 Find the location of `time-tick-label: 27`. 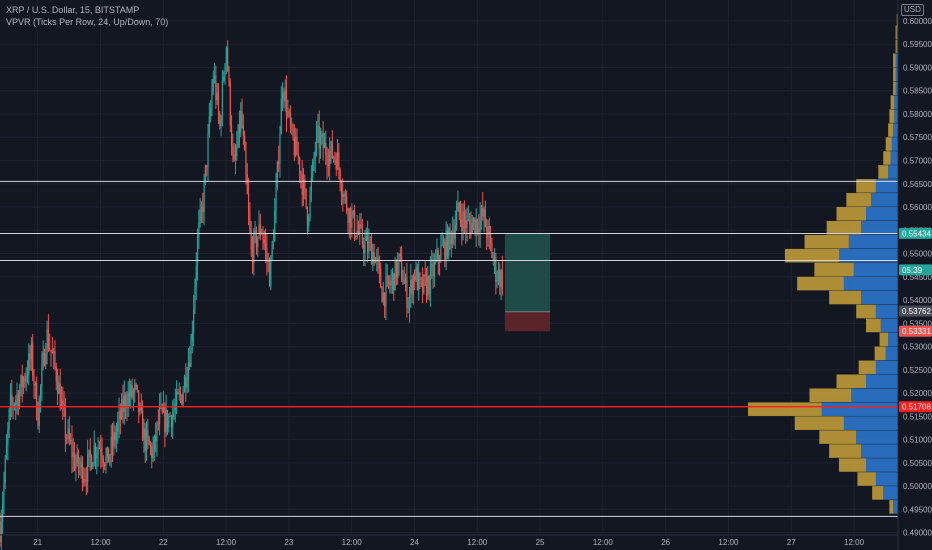

time-tick-label: 27 is located at coordinates (791, 542).